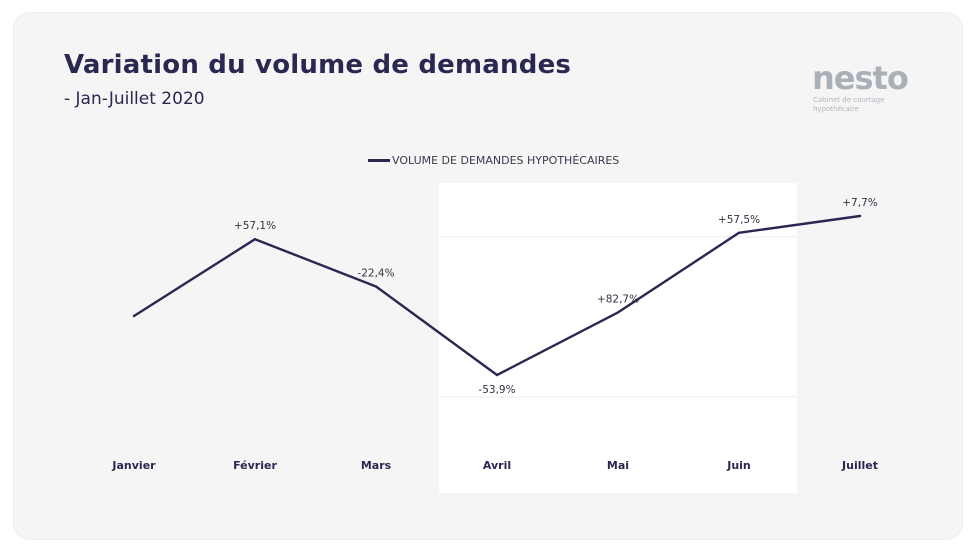  Describe the element at coordinates (133, 465) in the screenshot. I see `x-tick-label: Janvier` at that location.